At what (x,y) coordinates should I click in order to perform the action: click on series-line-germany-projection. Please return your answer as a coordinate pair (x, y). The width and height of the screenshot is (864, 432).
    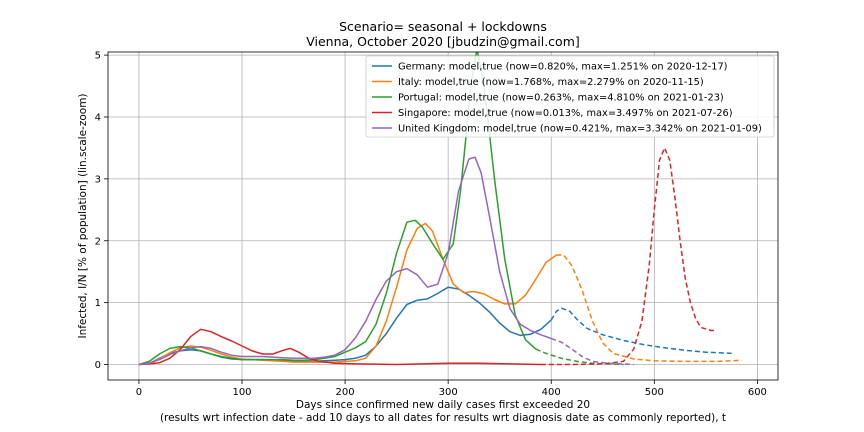
    Looking at the image, I should click on (641, 331).